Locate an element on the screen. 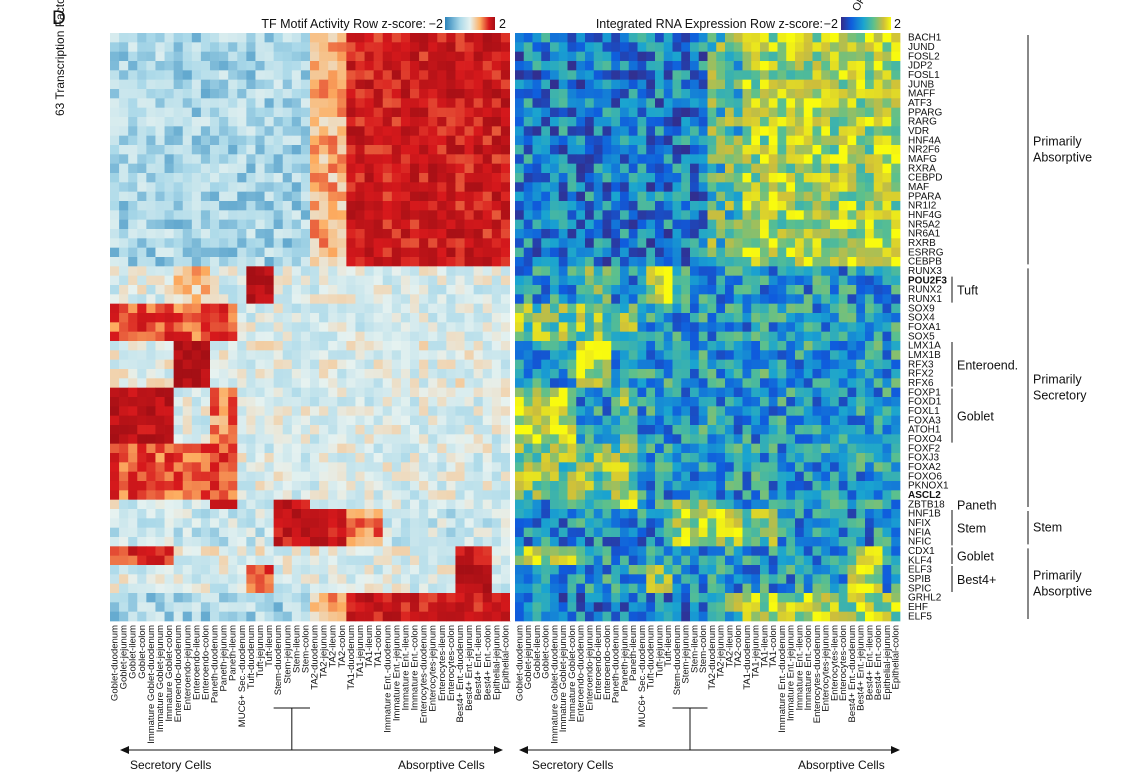 This screenshot has width=1142, height=784. left-colorbar-label: TF Motif Activity Row z-score: is located at coordinates (343, 24).